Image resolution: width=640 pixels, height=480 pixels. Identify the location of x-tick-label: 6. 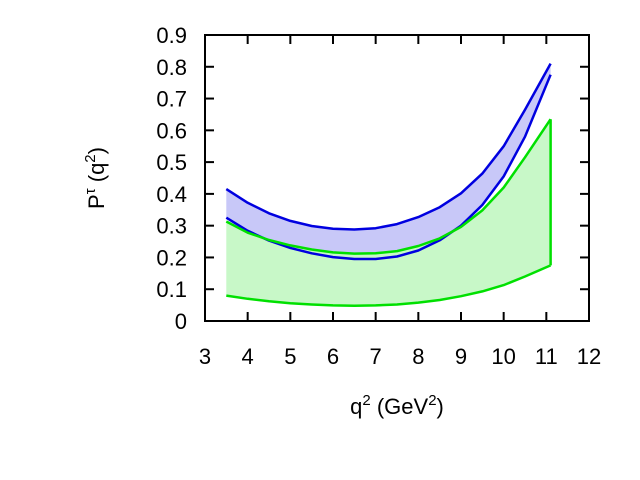
(333, 356).